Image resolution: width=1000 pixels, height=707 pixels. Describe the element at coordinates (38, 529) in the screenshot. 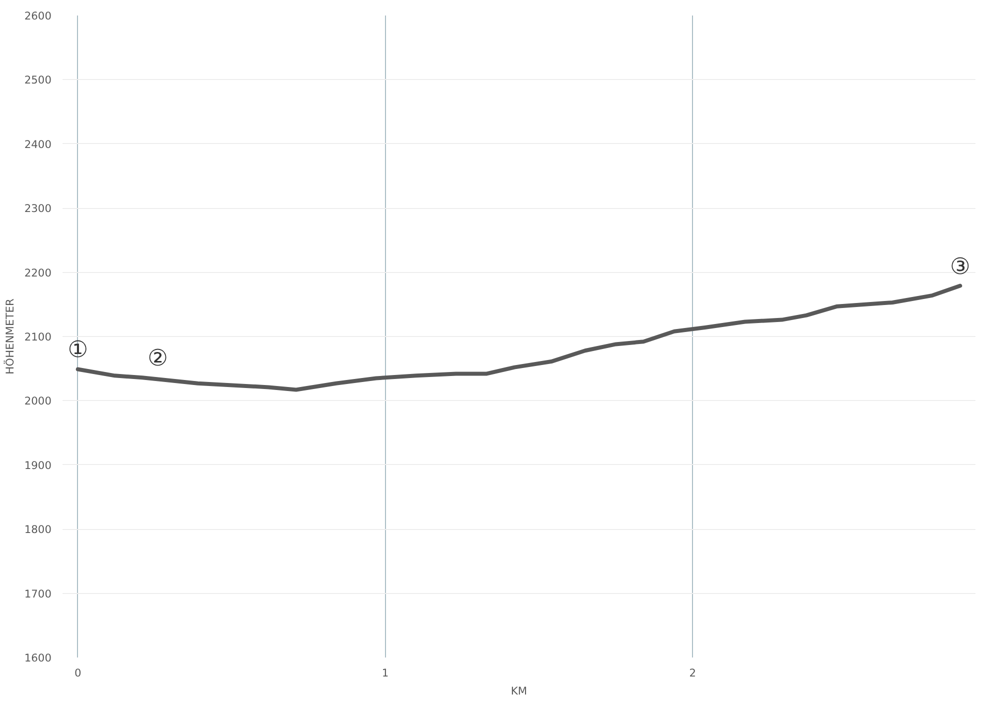

I see `y-tick-label: 1800` at that location.